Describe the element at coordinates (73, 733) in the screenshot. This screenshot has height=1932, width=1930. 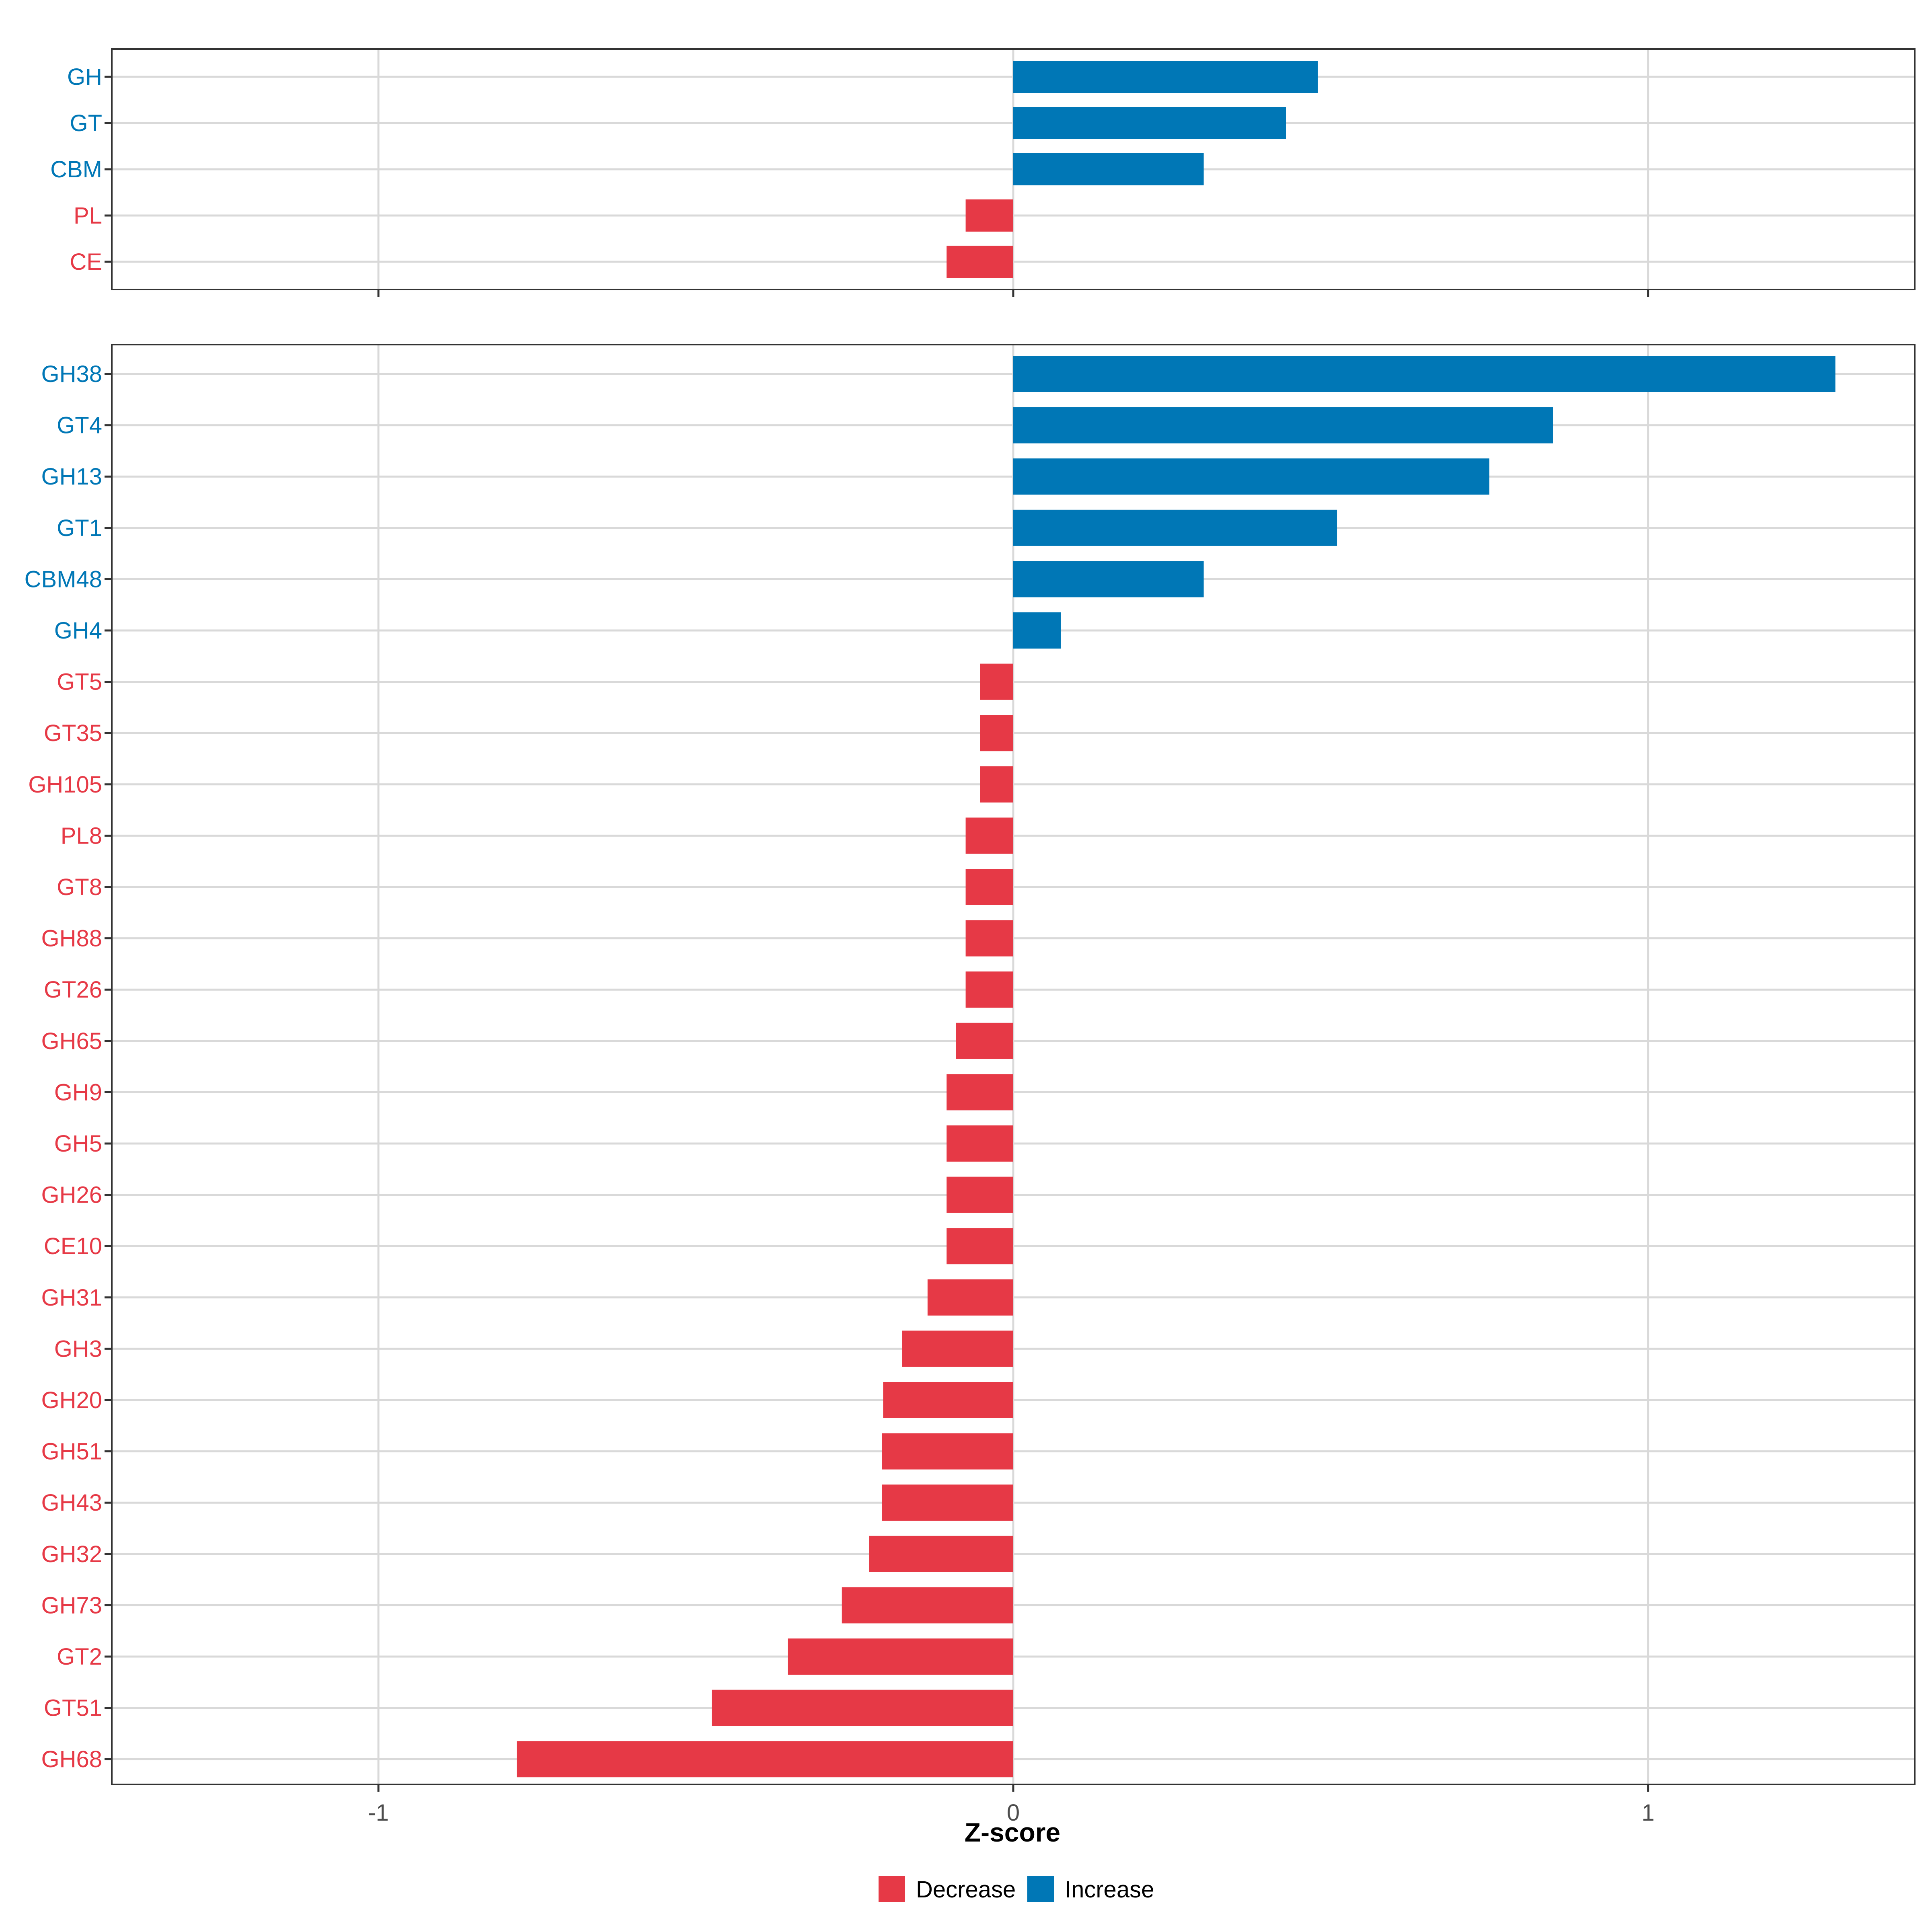
I see `category-label-gt35: GT35` at that location.